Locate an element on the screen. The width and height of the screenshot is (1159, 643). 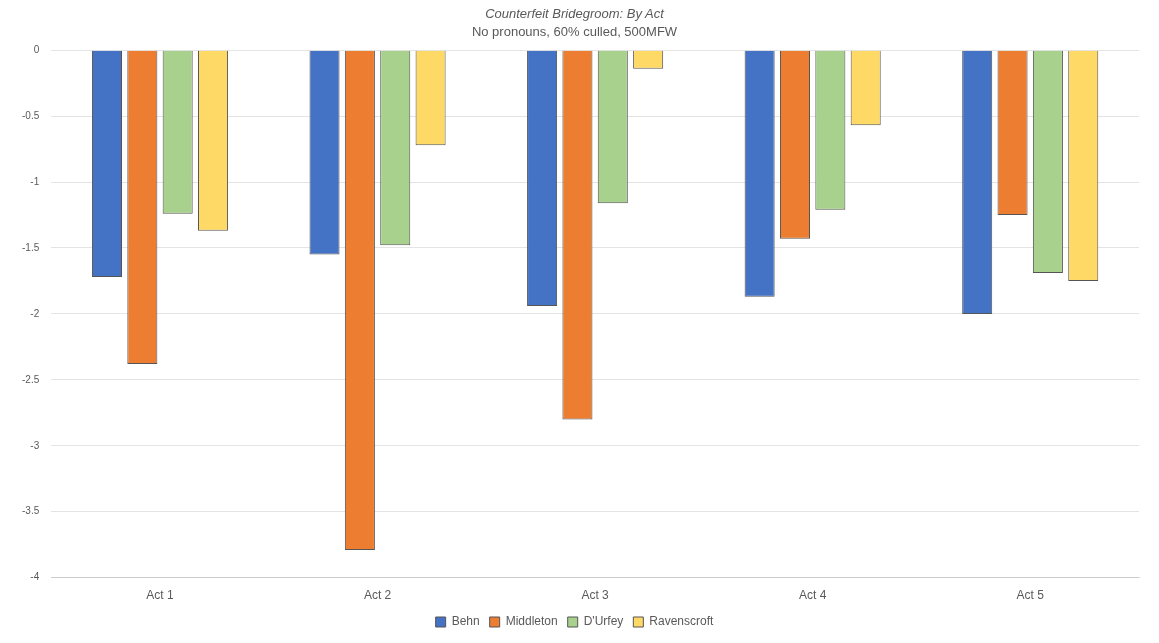
y-tick-label: 0 is located at coordinates (36, 49).